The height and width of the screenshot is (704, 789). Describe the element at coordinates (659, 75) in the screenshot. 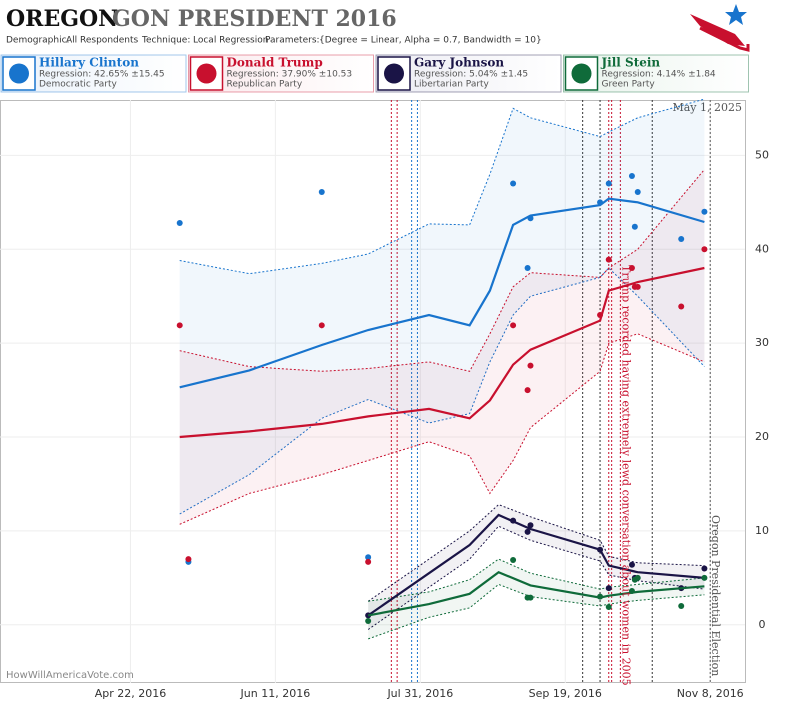

I see `legend-regression: Regression: 4.14% ±1.84` at that location.